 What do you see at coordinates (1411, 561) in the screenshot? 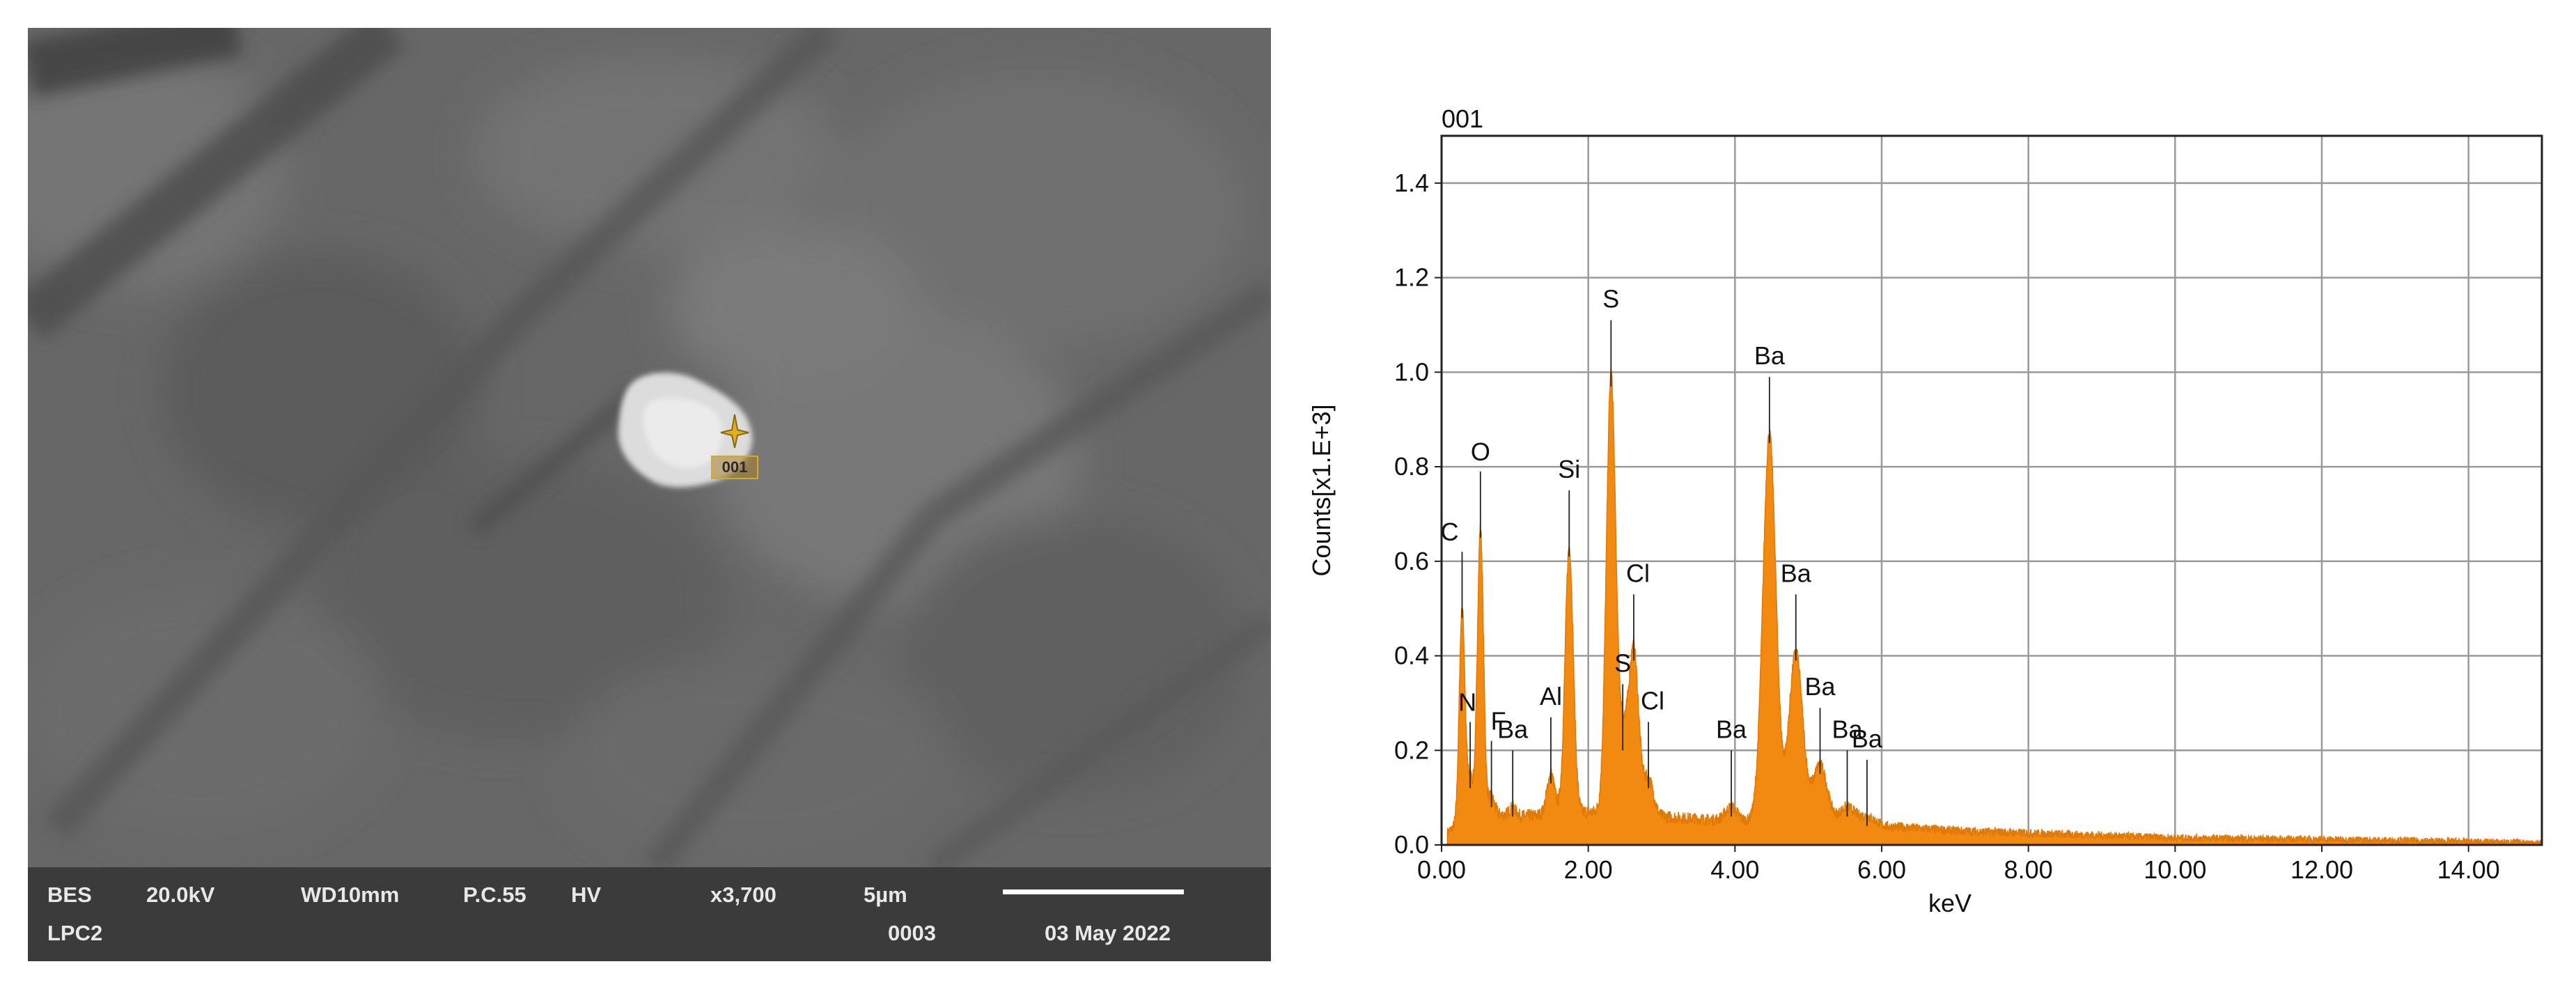
I see `y-tick-label: 0.6` at bounding box center [1411, 561].